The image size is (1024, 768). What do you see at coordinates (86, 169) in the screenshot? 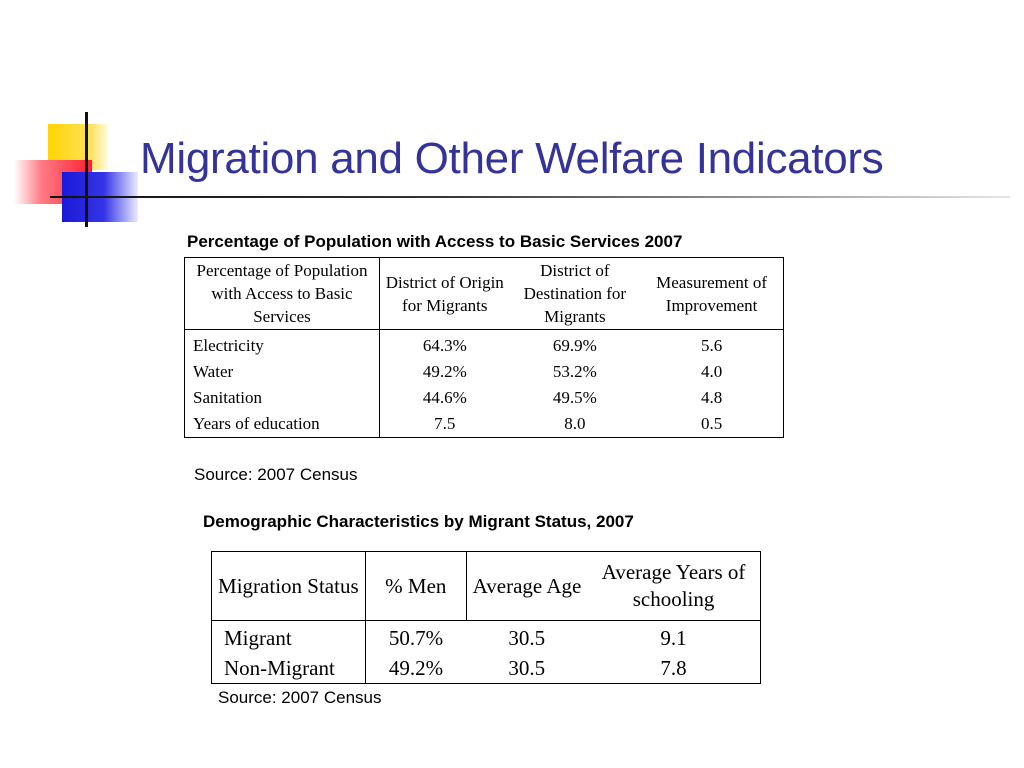
I see `logo-vertical-line` at bounding box center [86, 169].